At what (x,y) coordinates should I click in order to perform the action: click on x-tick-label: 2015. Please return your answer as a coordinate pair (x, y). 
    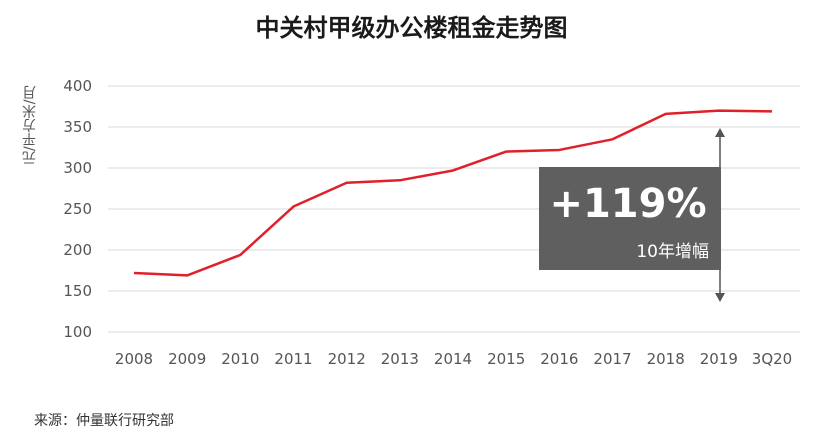
    Looking at the image, I should click on (506, 359).